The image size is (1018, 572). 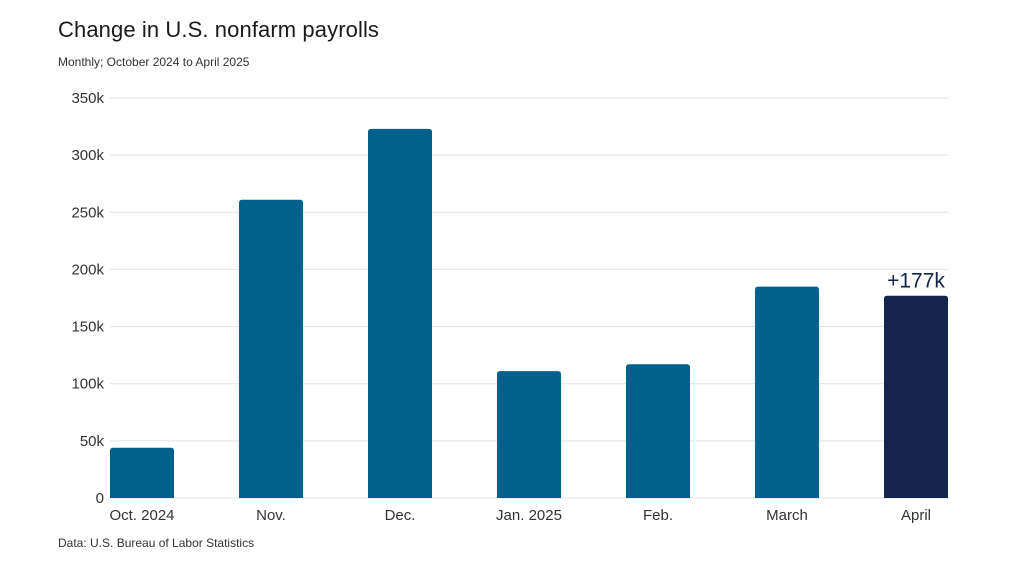 I want to click on data-label-annotation: +177k, so click(x=916, y=281).